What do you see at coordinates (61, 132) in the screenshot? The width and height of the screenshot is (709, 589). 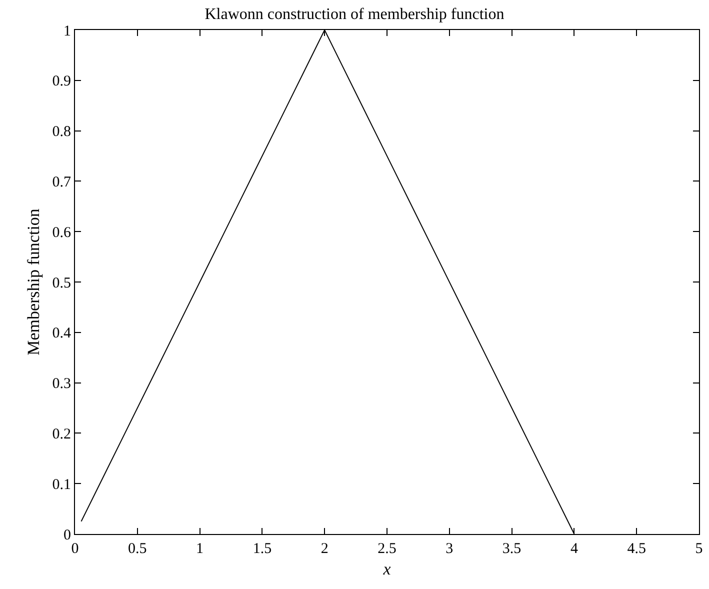 I see `y-tick-label: 0.8` at bounding box center [61, 132].